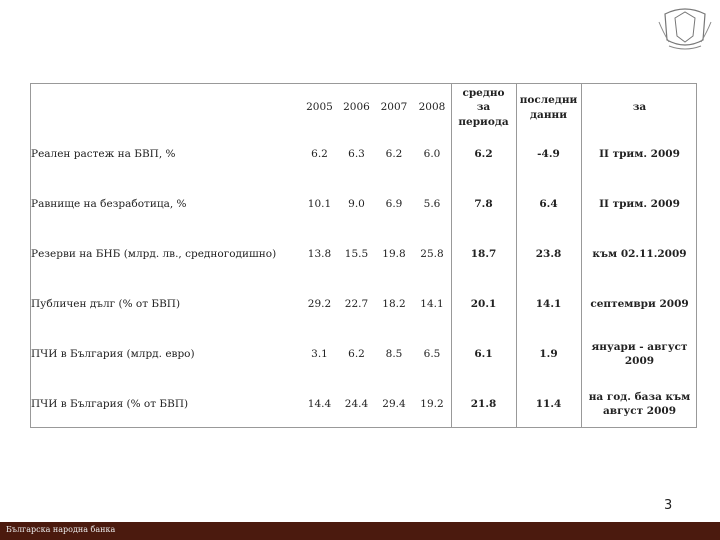  Describe the element at coordinates (113, 353) in the screenshot. I see `row-label: ПЧИ в България (млрд. евро)` at that location.